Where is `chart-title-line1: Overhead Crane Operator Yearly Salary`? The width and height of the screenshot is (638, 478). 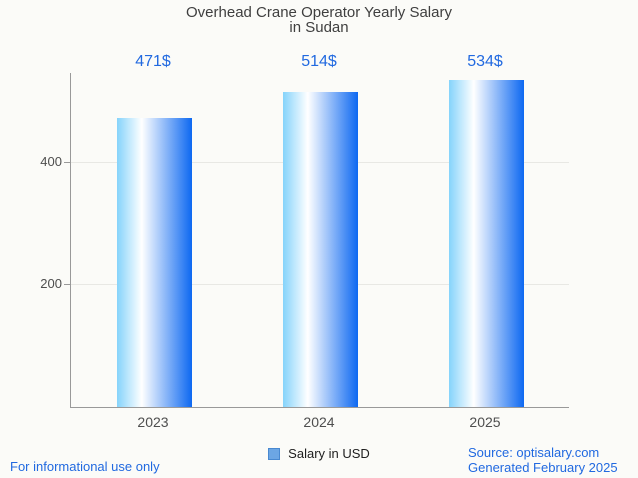 chart-title-line1: Overhead Crane Operator Yearly Salary is located at coordinates (319, 12).